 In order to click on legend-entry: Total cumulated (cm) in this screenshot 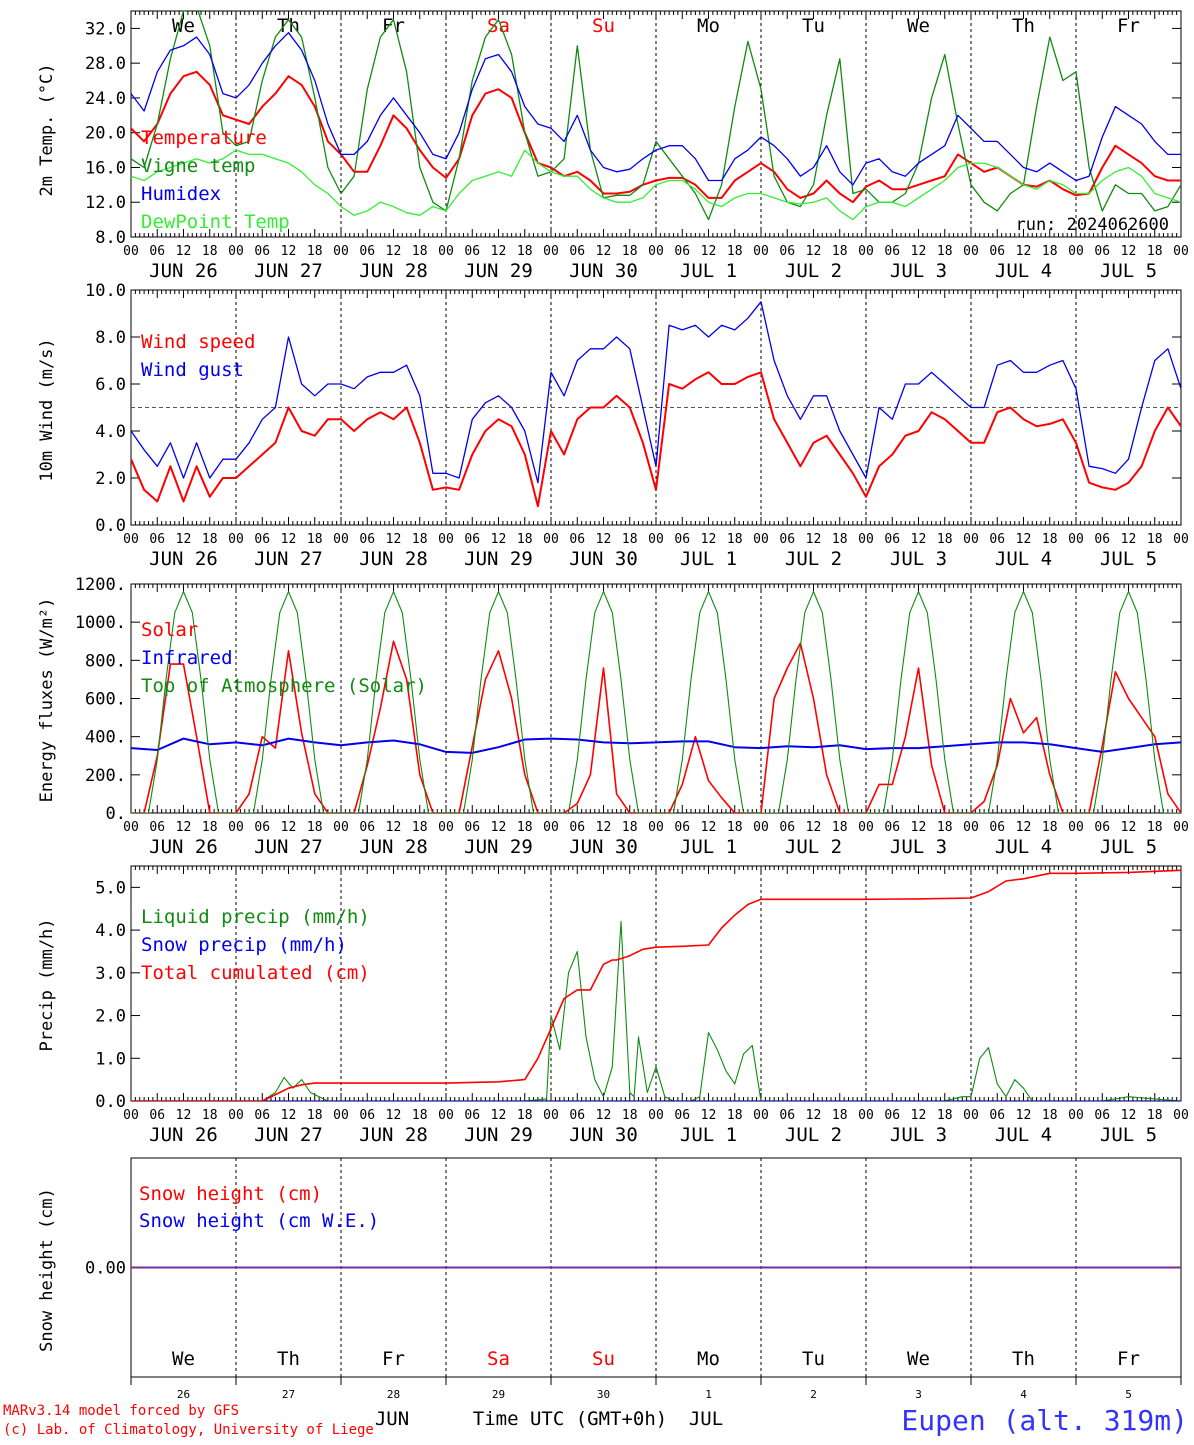, I will do `click(255, 973)`.